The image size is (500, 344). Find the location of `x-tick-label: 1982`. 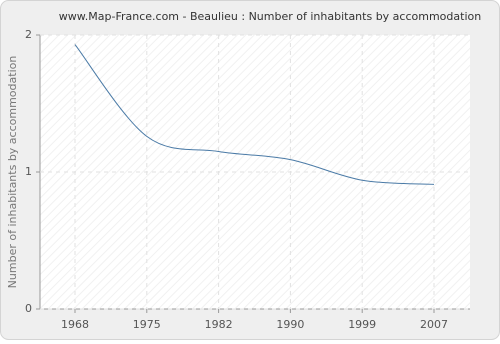

x-tick-label: 1982 is located at coordinates (219, 324).